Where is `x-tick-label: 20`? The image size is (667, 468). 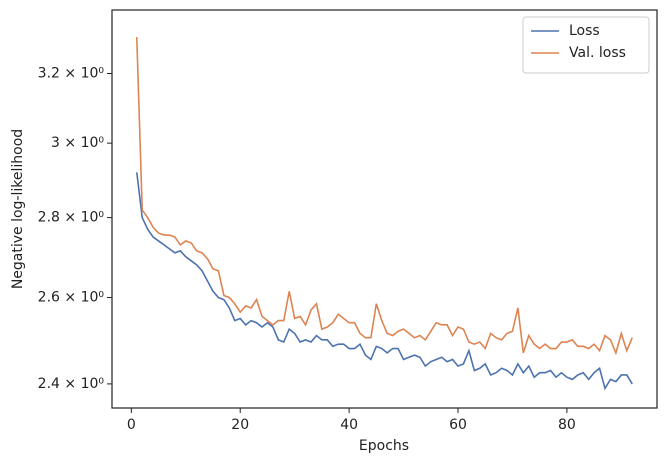 x-tick-label: 20 is located at coordinates (240, 425).